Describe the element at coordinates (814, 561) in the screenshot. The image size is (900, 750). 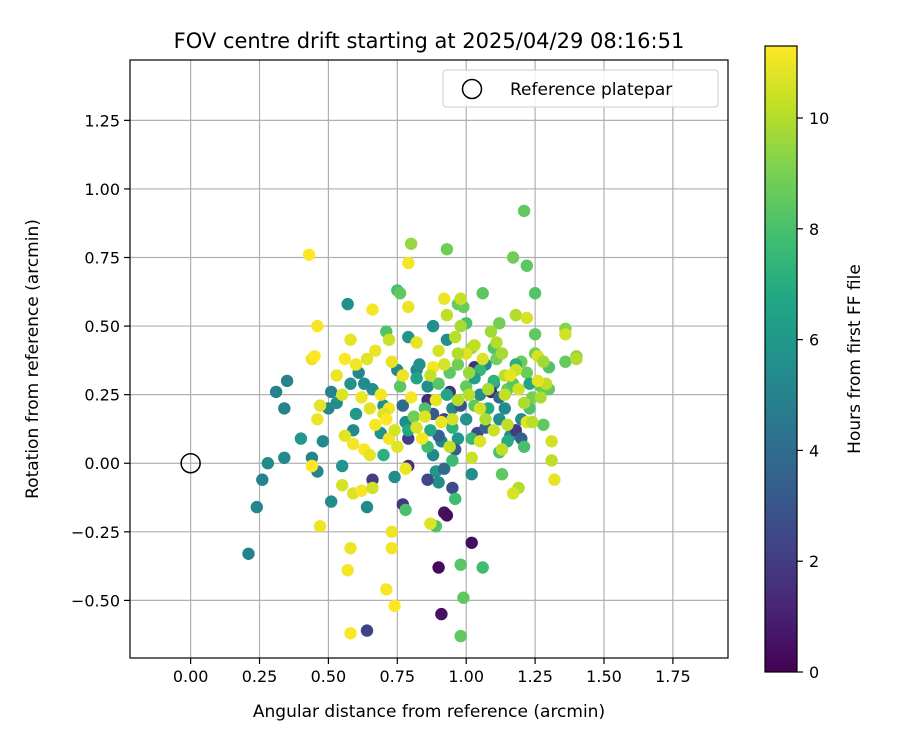
I see `colorbar-tick-label: 2` at that location.